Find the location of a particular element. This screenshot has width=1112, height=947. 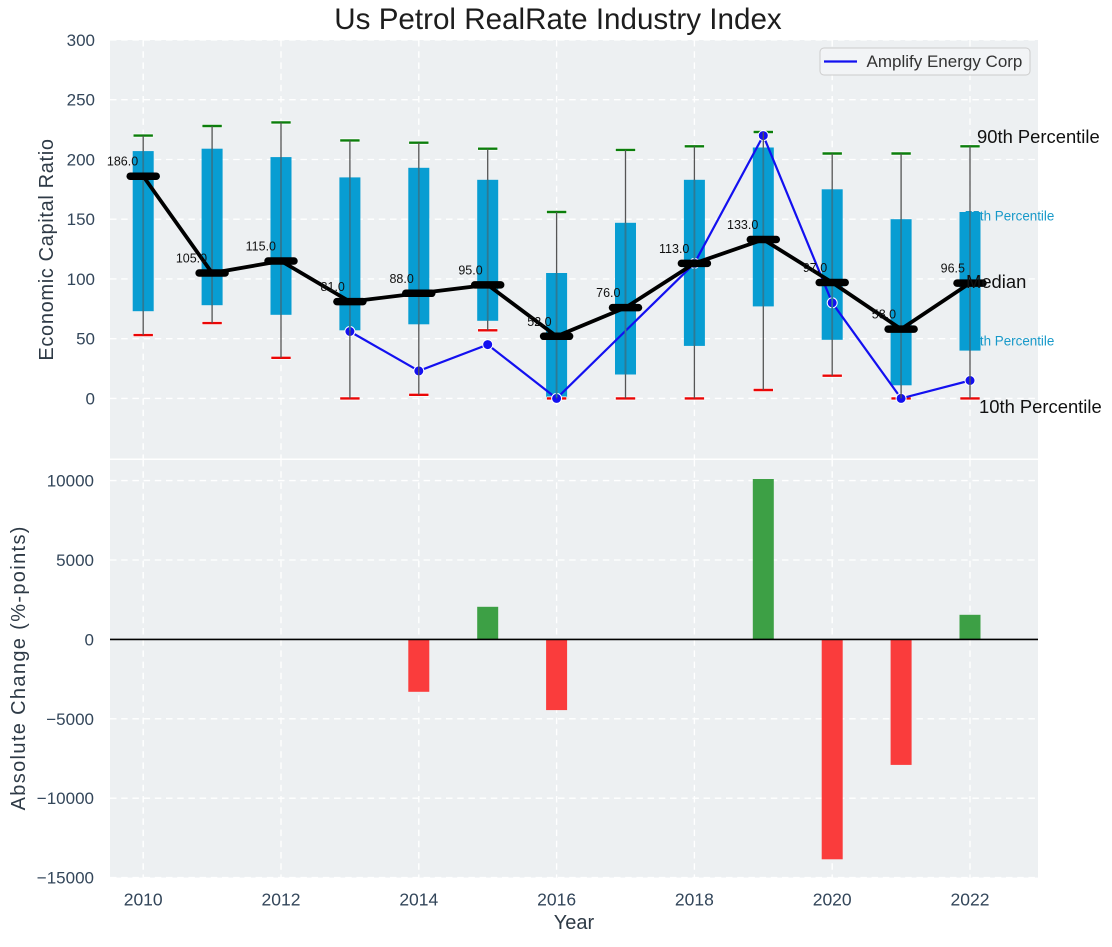

svg-text: 200 is located at coordinates (81, 160).